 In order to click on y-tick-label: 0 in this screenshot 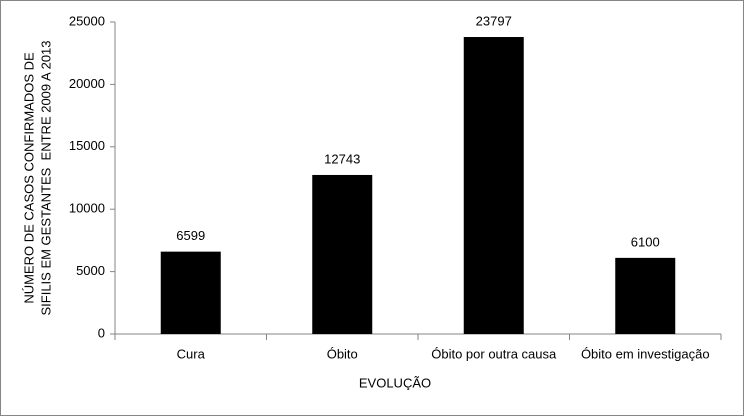, I will do `click(101, 332)`.